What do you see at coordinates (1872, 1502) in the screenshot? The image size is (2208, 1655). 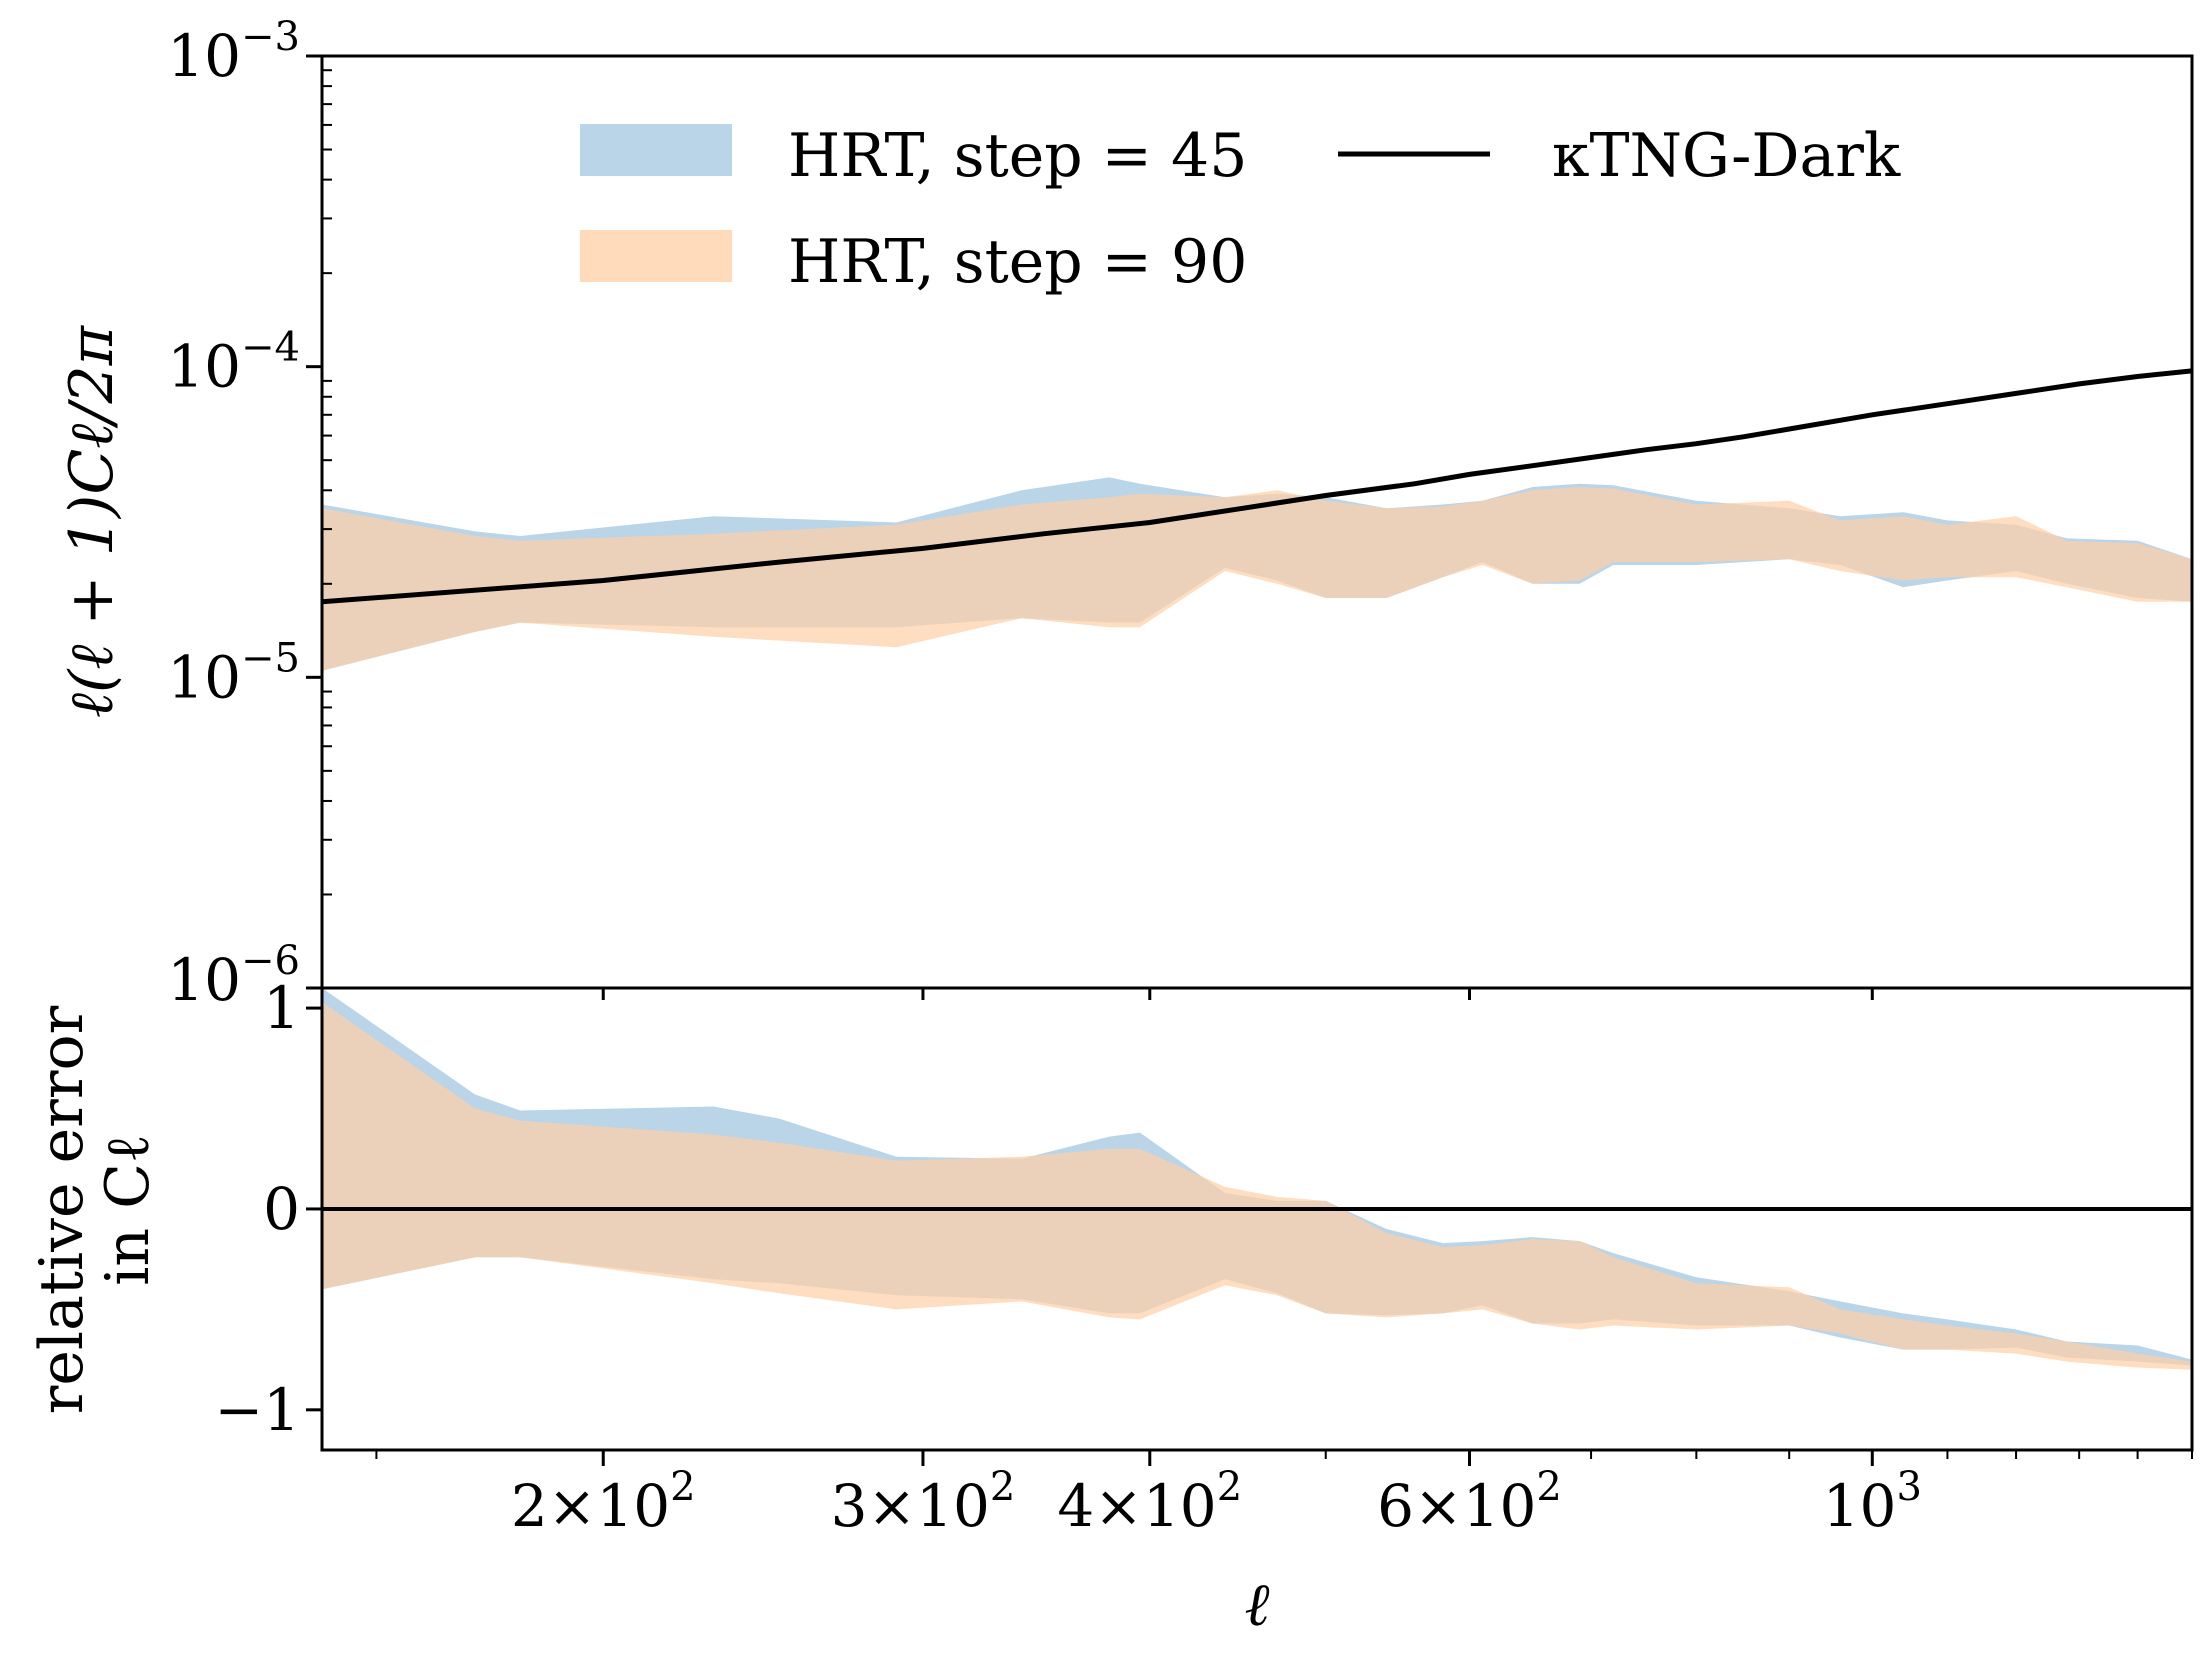 I see `bottom-x-tick-label: 103` at bounding box center [1872, 1502].